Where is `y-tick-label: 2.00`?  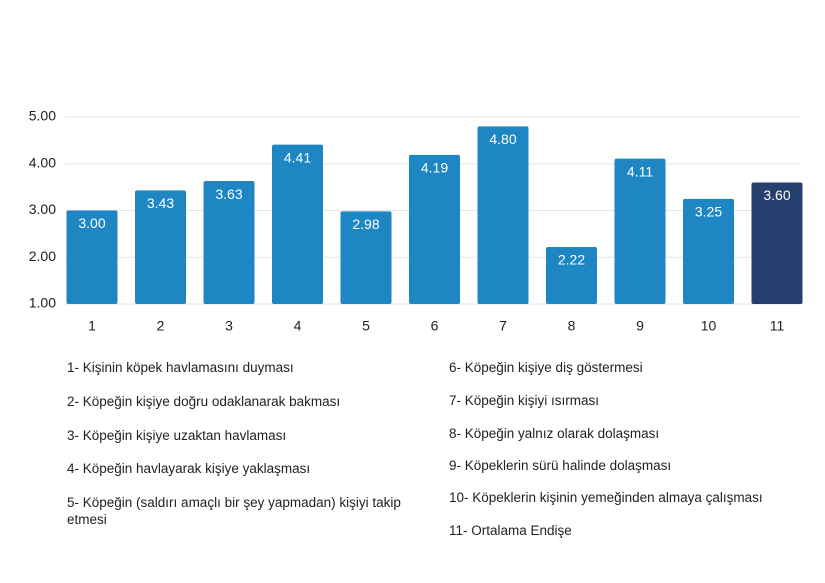
y-tick-label: 2.00 is located at coordinates (42, 256).